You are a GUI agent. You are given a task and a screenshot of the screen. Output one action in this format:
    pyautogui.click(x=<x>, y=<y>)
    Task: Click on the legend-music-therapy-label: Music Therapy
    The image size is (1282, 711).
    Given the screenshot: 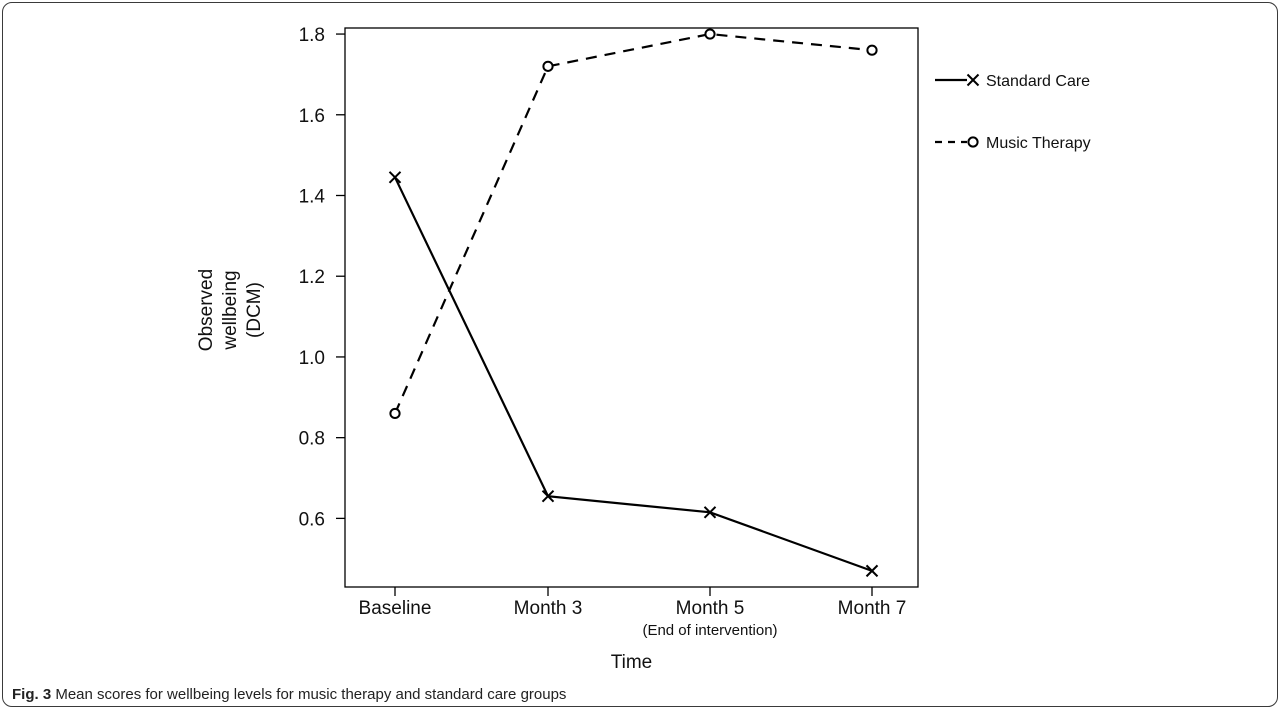 What is the action you would take?
    pyautogui.click(x=1038, y=143)
    